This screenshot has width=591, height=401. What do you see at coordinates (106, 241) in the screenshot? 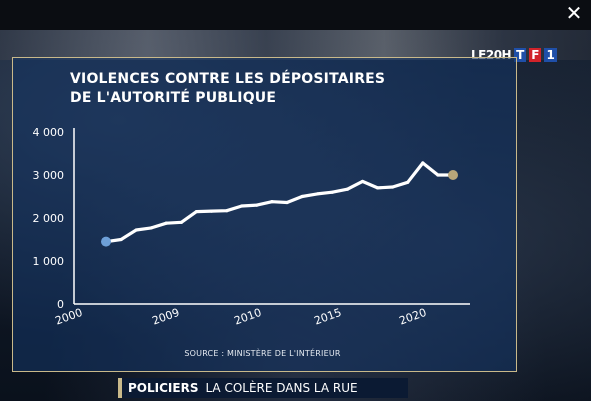
I see `start-point-marker` at bounding box center [106, 241].